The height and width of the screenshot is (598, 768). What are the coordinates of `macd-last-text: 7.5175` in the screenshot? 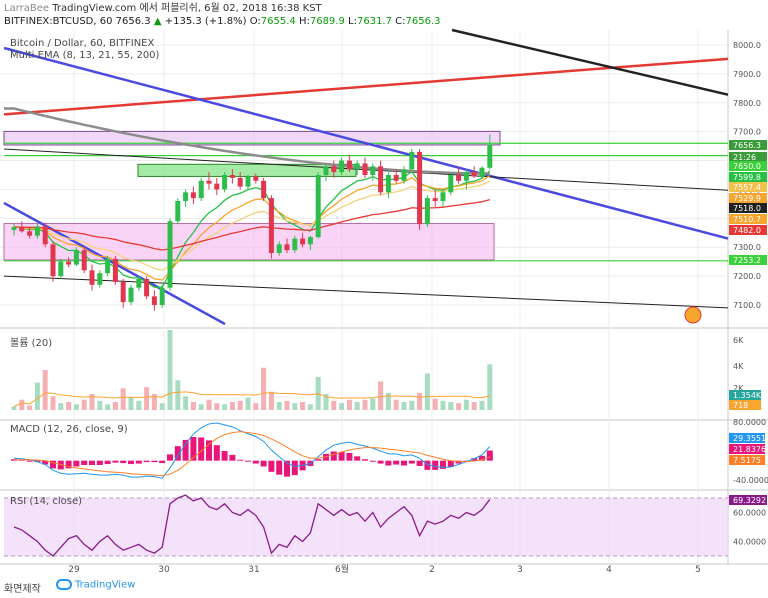 It's located at (747, 460).